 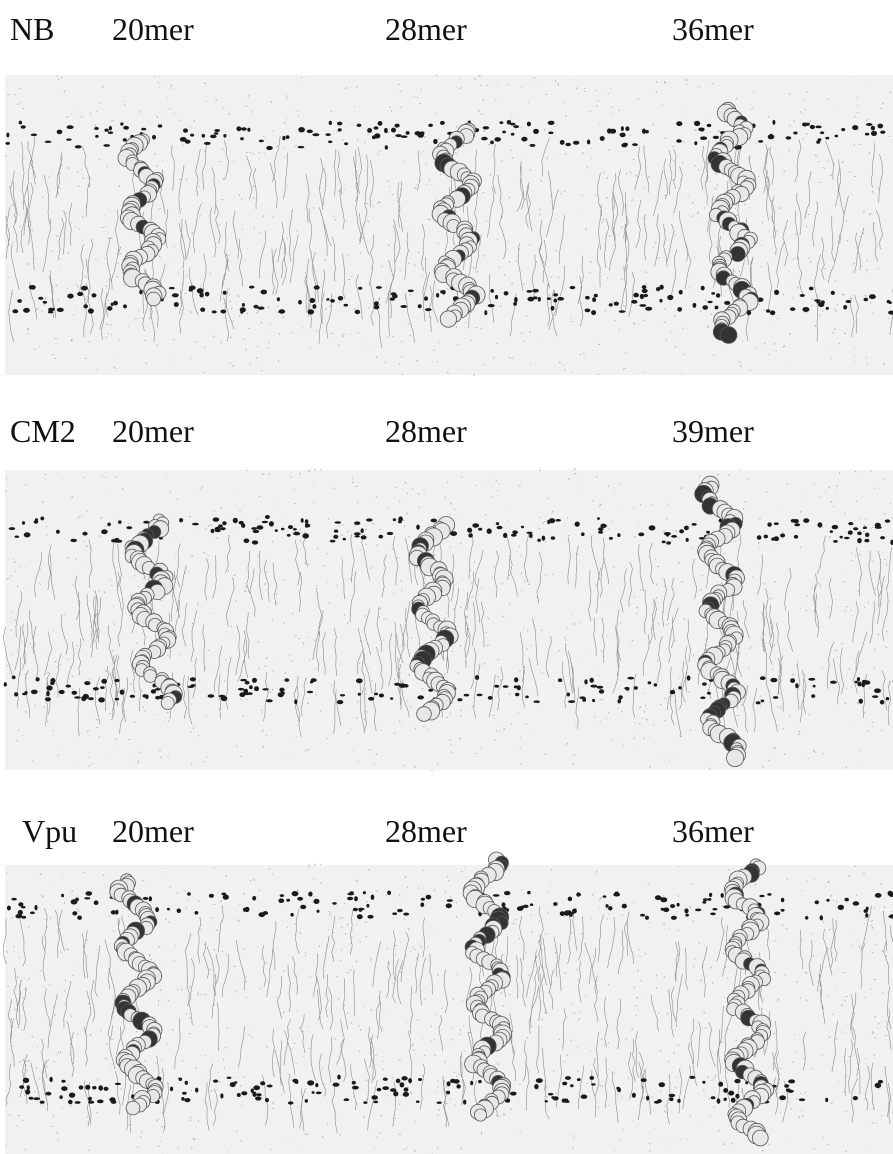 I want to click on residue, so click(x=448, y=319).